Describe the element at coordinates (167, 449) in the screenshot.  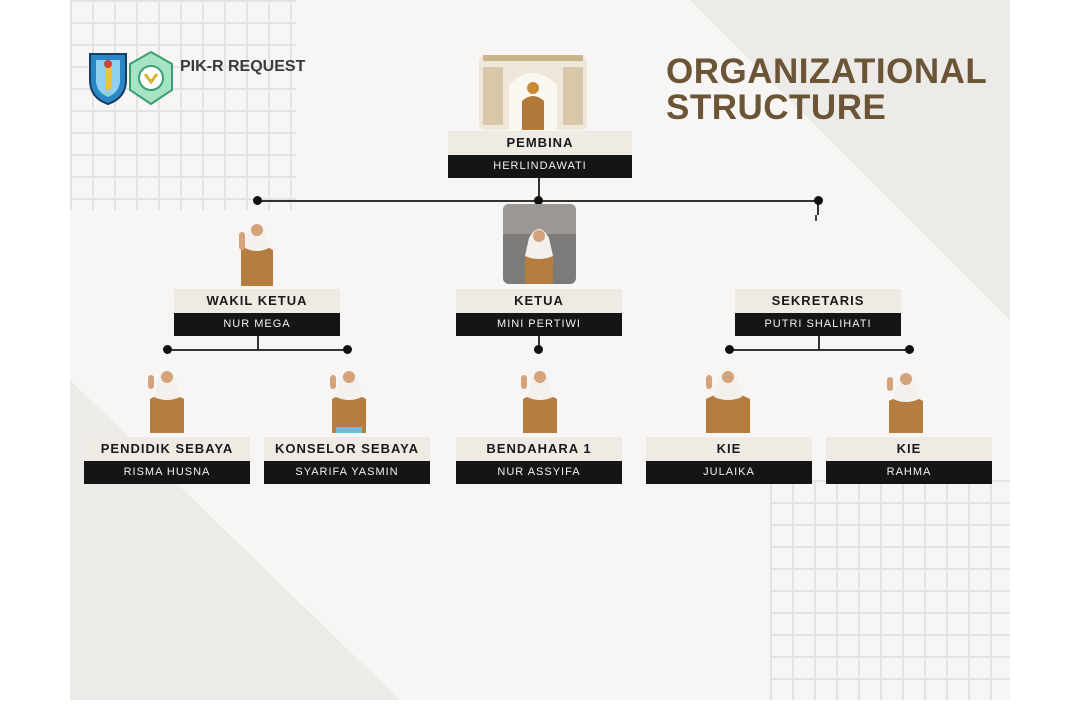
I see `role-label: PENDIDIK SEBAYA` at that location.